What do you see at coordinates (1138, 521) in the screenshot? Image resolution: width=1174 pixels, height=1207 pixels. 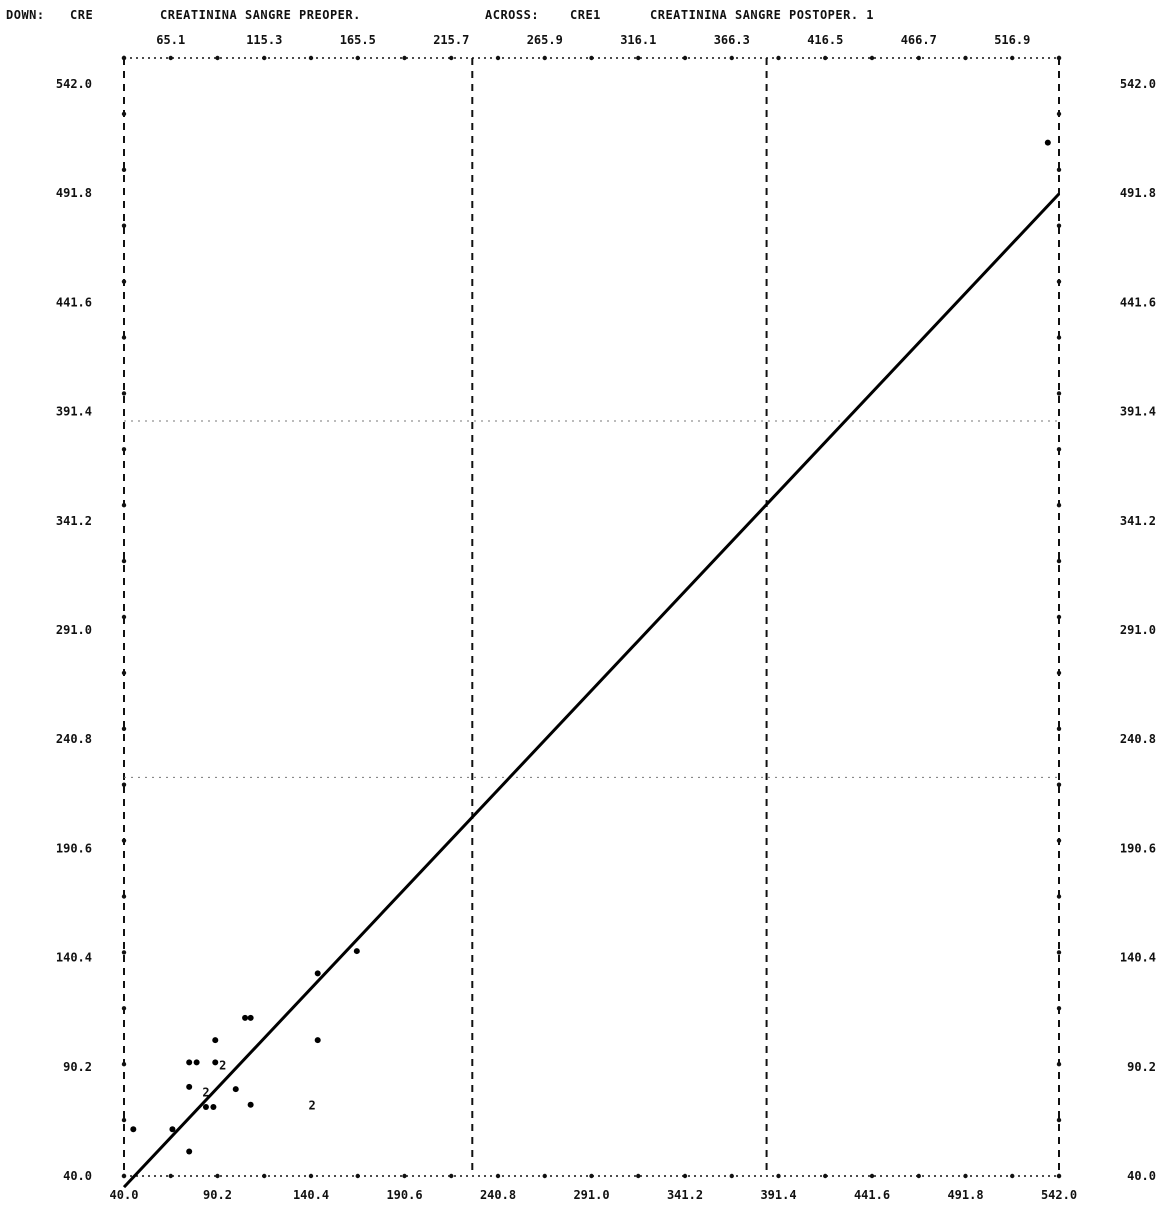 I see `right-tick-label: 341.2` at bounding box center [1138, 521].